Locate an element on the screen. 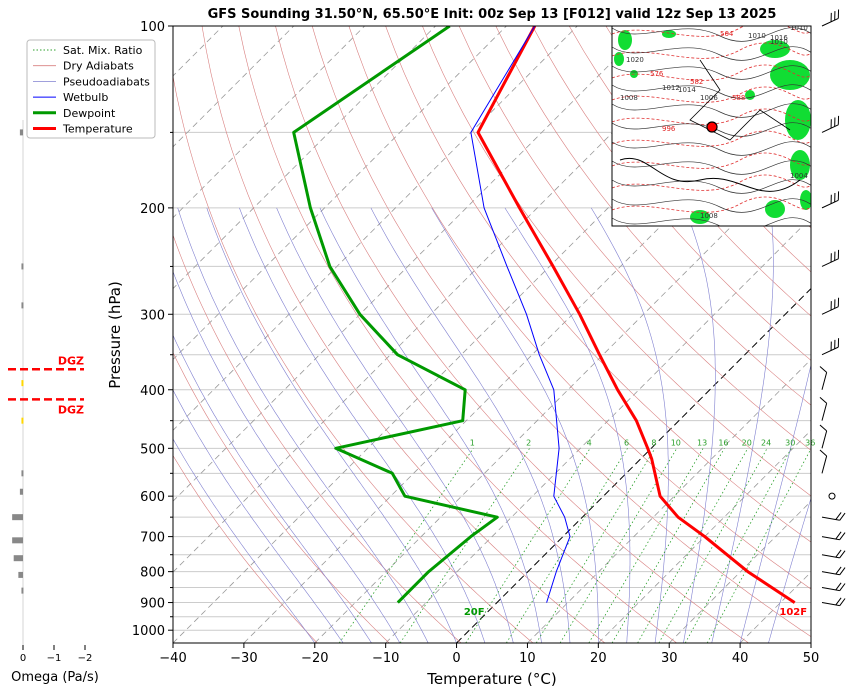 Image resolution: width=850 pixels, height=692 pixels. omega-tick-label: 0 is located at coordinates (23, 658).